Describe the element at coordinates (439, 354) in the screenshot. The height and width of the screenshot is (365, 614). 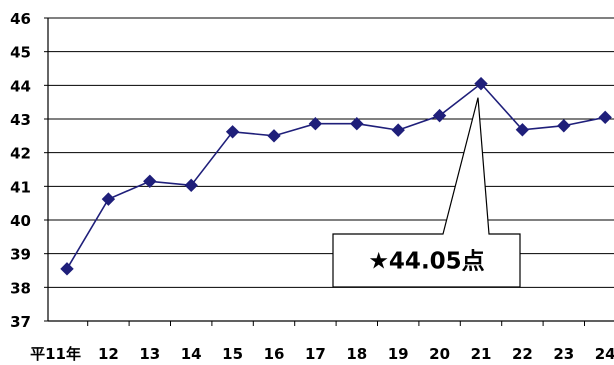
I see `x-tick-label: 20` at that location.